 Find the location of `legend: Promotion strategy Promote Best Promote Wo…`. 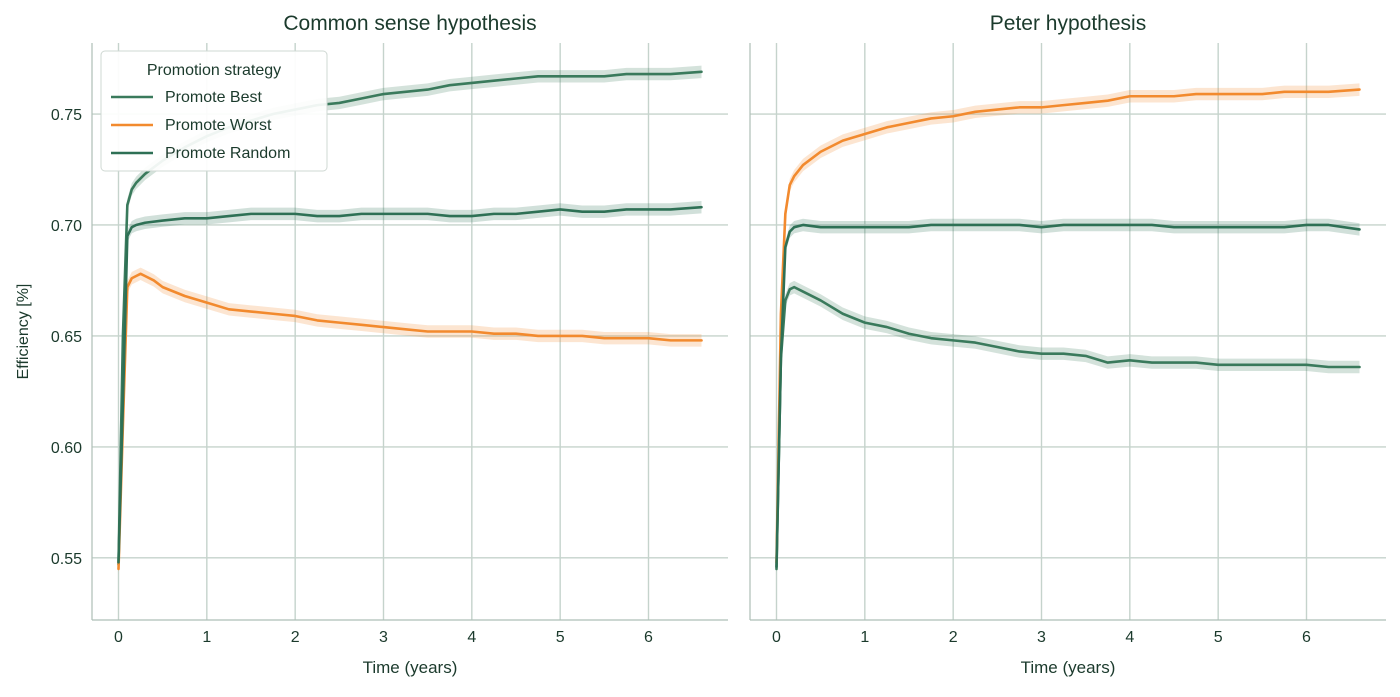

legend: Promotion strategy Promote Best Promote Wo… is located at coordinates (214, 111).